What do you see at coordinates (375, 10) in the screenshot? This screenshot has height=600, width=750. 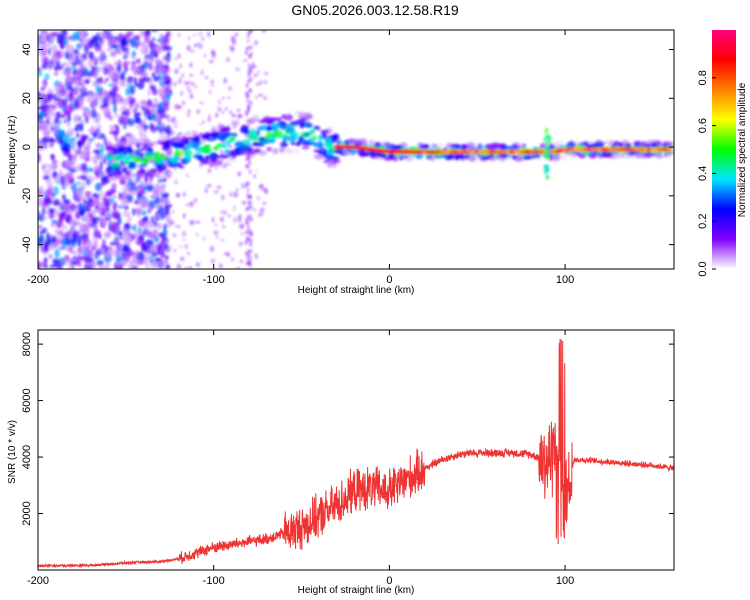 I see `chart-title: GN05.2026.003.12.58.R19` at bounding box center [375, 10].